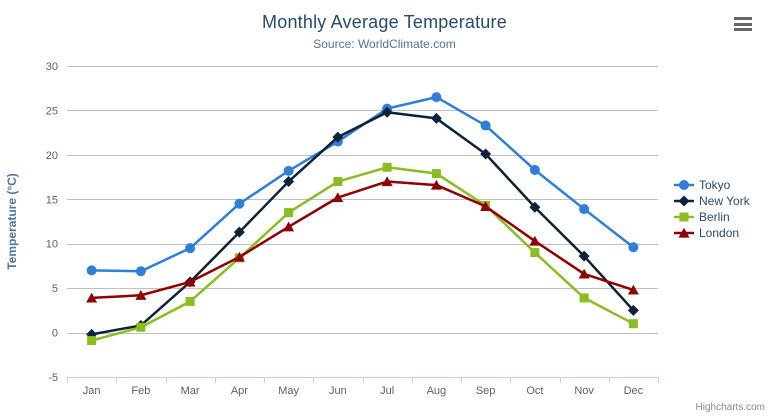 This screenshot has width=769, height=416. I want to click on y-axis-label: 25, so click(52, 111).